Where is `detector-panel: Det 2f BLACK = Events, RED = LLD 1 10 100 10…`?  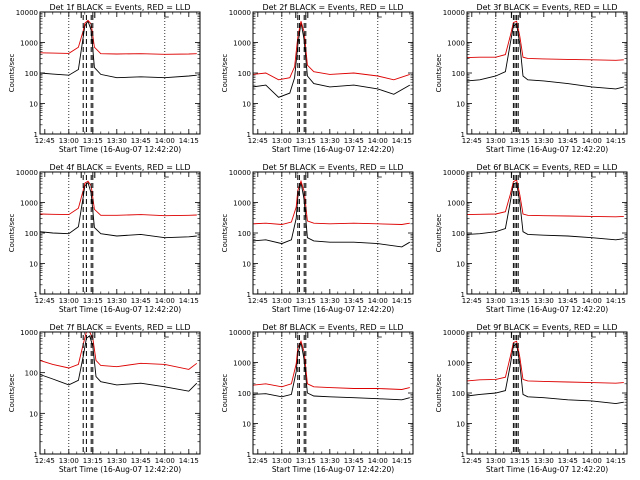
detector-panel: Det 2f BLACK = Events, RED = LLD 1 10 100 10… is located at coordinates (317, 78).